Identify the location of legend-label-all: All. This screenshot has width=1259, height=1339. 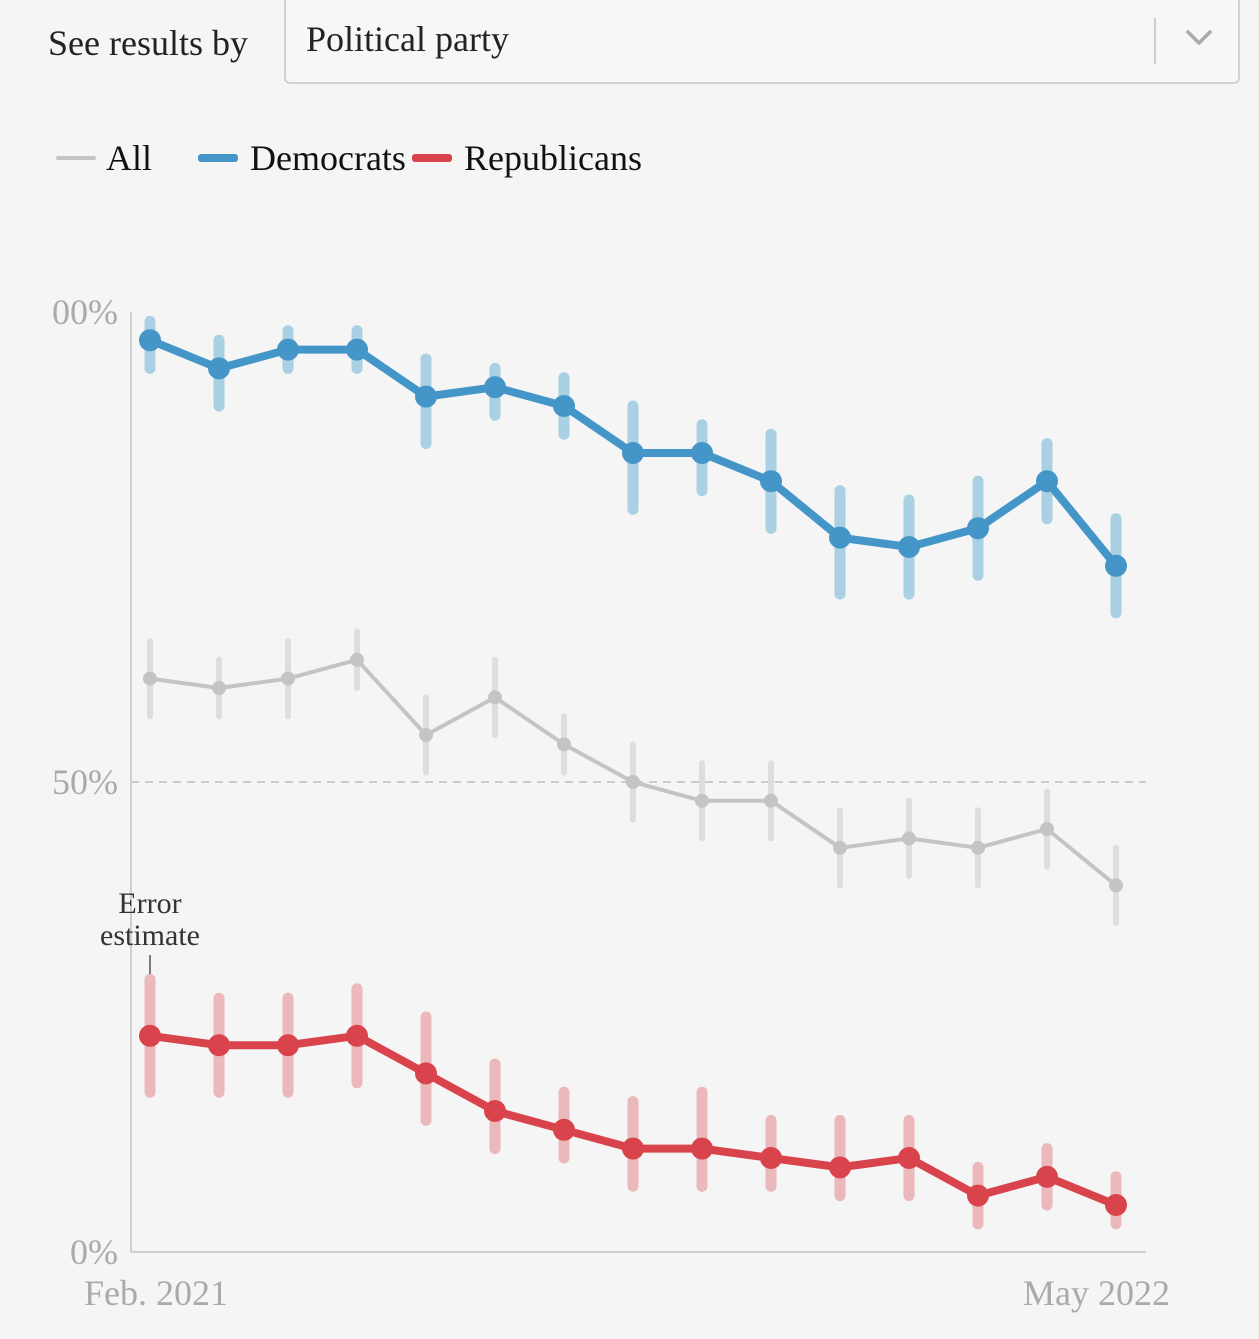
(129, 158).